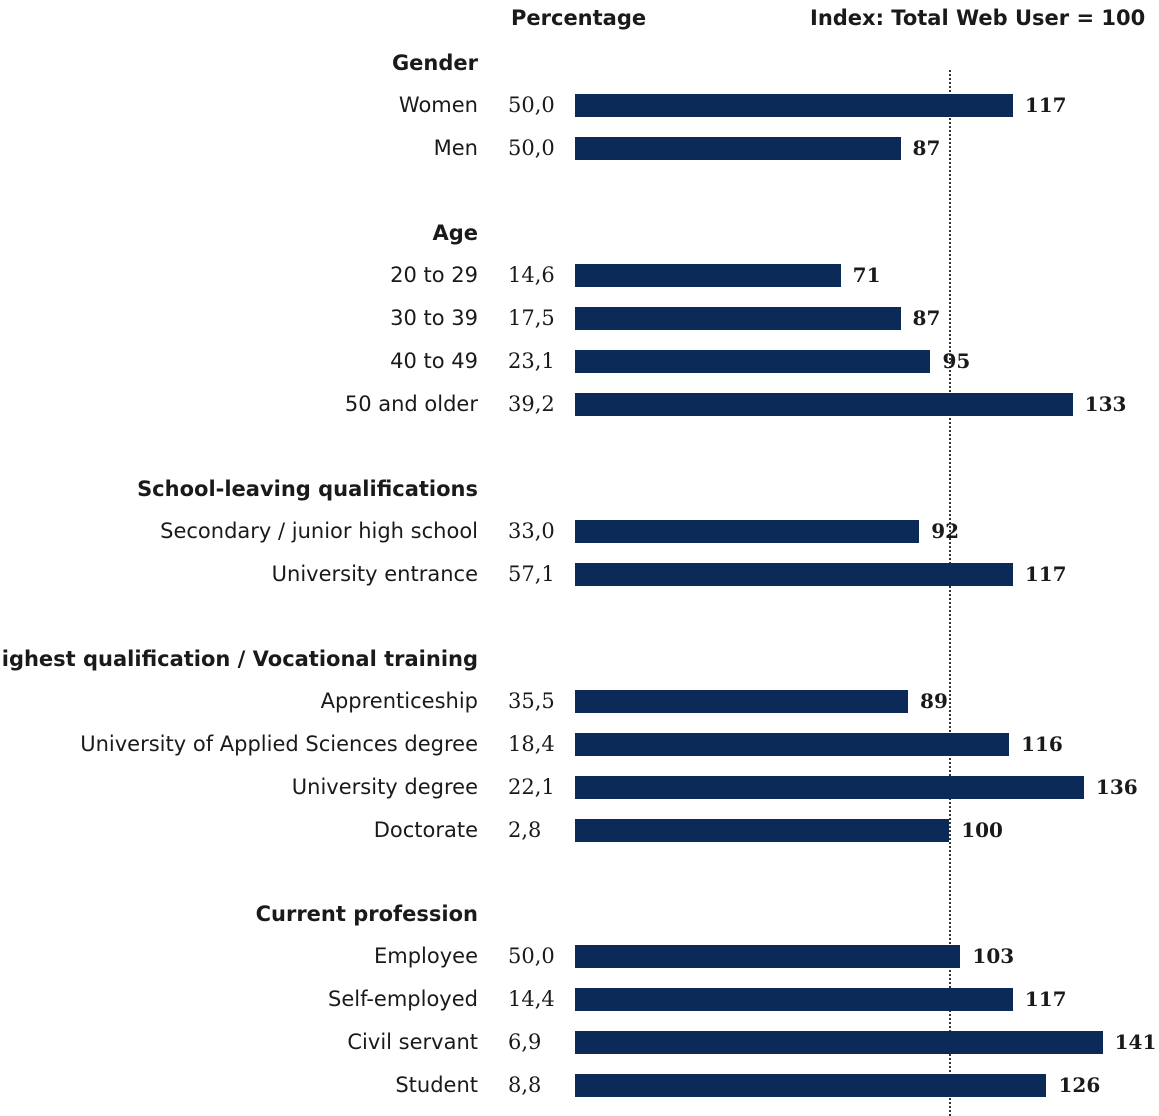 This screenshot has height=1116, width=1159. I want to click on index-value: 92, so click(945, 531).